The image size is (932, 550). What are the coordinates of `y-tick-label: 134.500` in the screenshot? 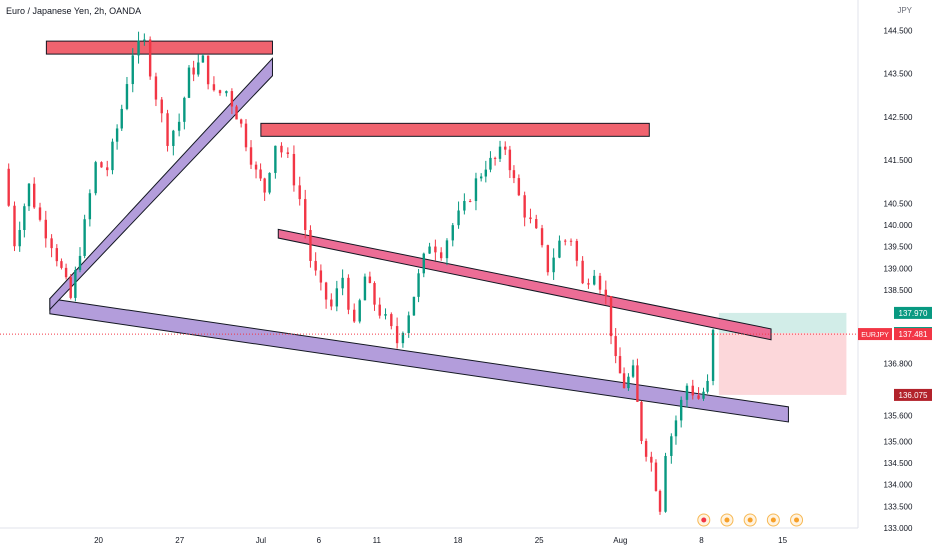 It's located at (898, 463).